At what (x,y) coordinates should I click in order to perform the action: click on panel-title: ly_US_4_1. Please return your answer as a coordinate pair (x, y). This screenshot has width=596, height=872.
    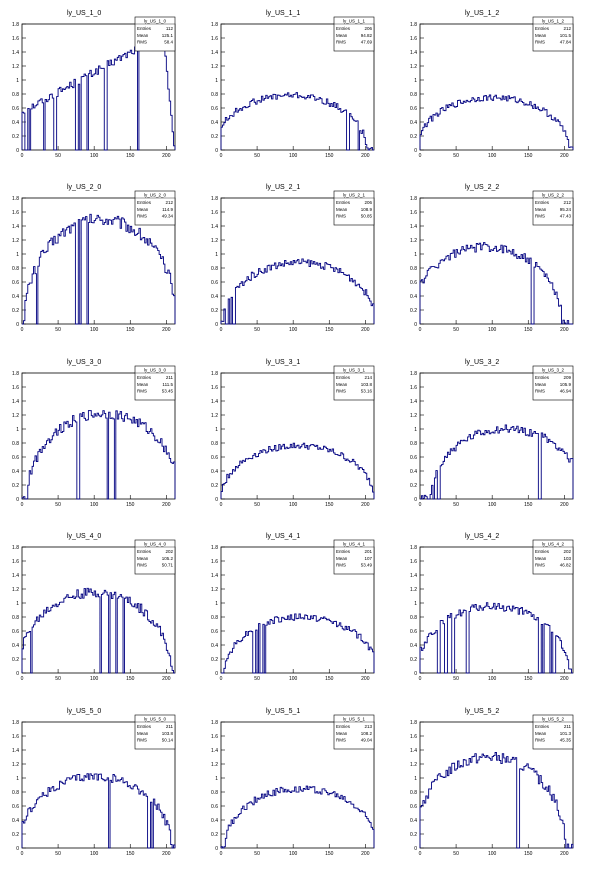
    Looking at the image, I should click on (283, 536).